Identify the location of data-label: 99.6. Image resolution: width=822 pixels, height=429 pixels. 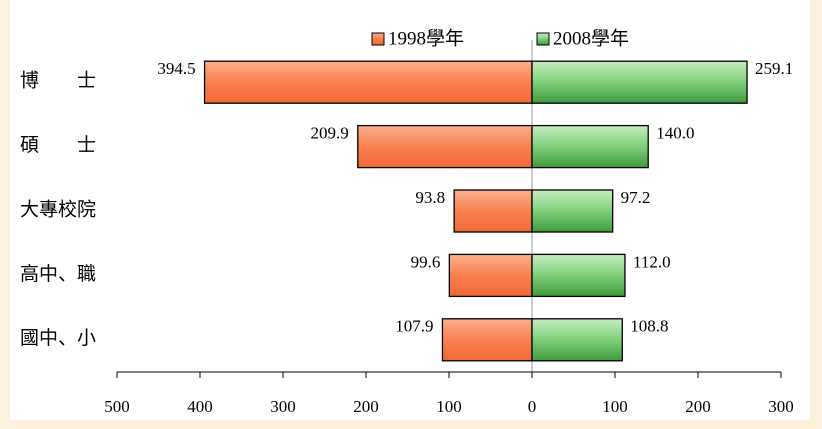
(426, 261).